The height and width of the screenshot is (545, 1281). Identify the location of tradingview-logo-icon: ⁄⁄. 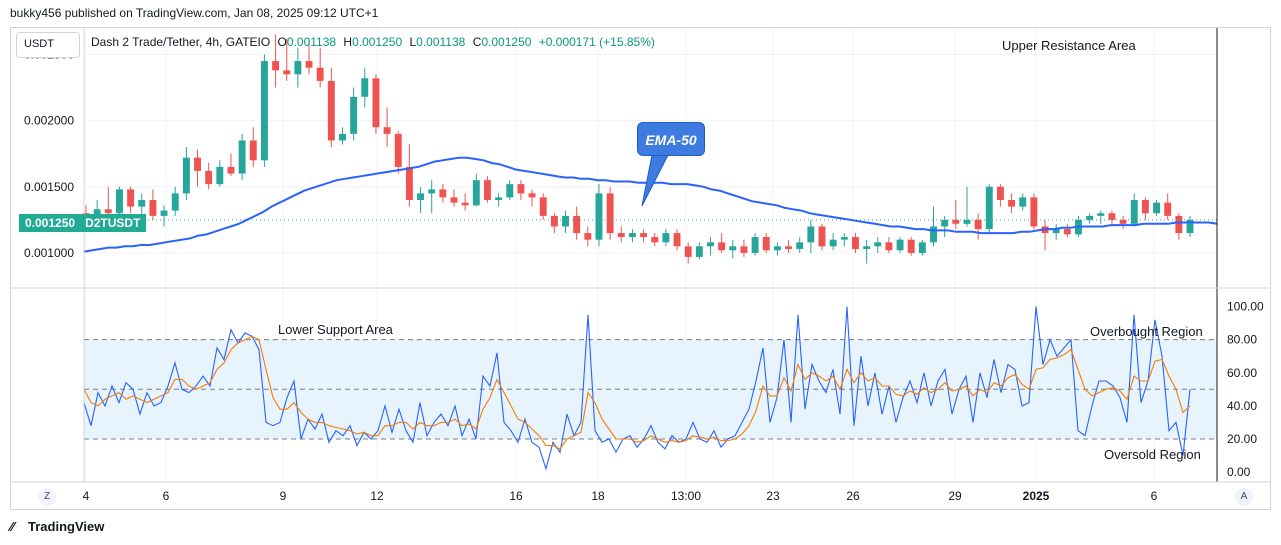
(12, 526).